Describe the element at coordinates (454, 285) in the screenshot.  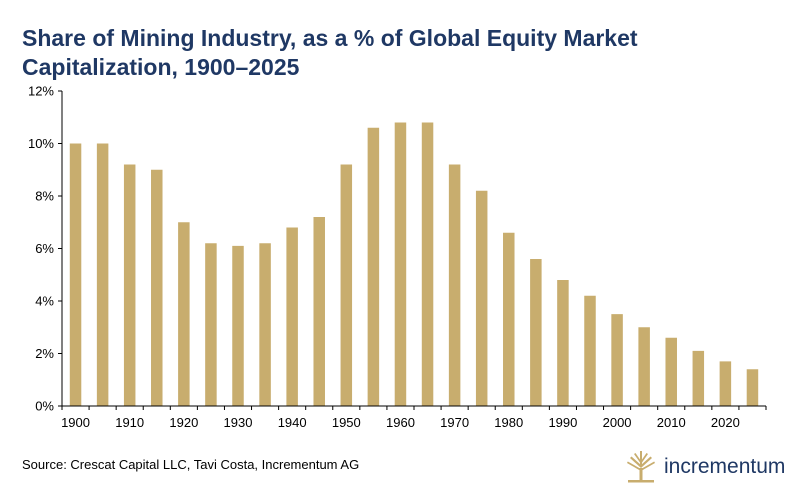
I see `bar-1970` at that location.